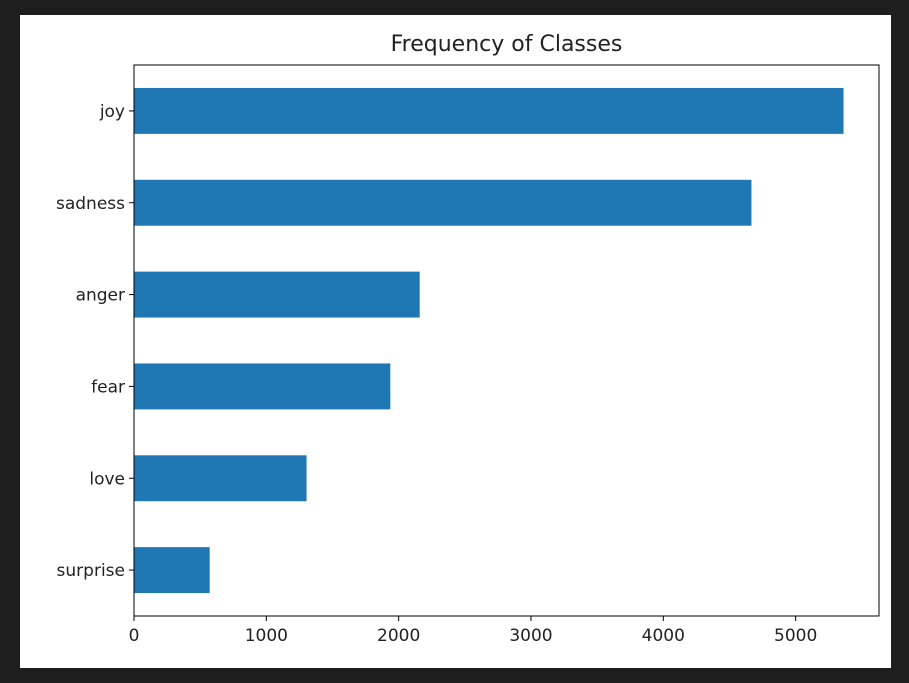  I want to click on bar-surprise, so click(172, 570).